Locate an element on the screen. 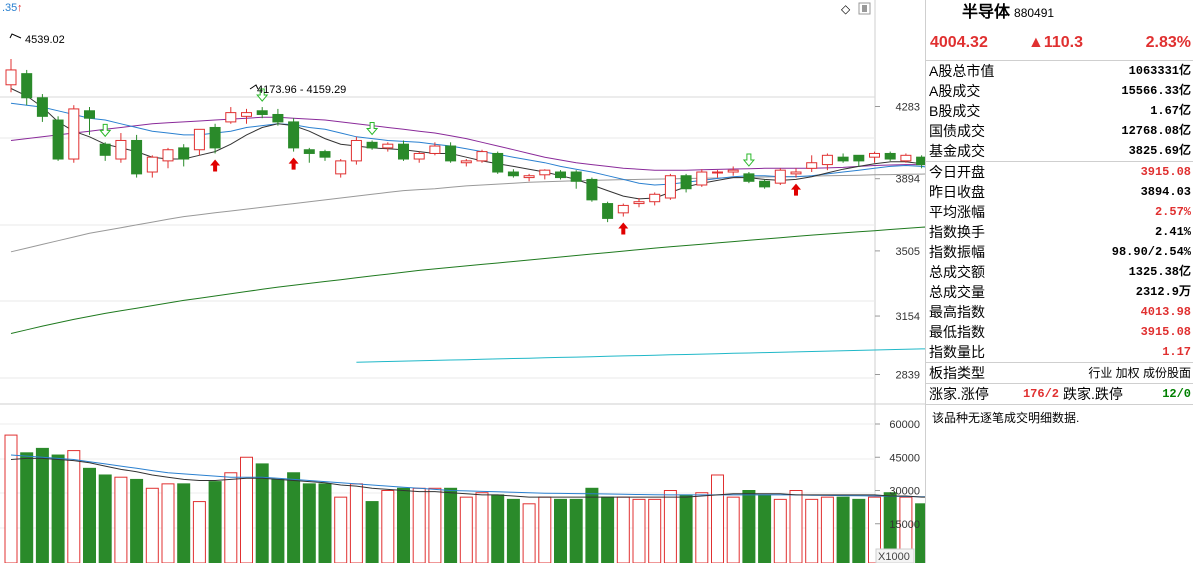  current-price: 4004.32 is located at coordinates (959, 42).